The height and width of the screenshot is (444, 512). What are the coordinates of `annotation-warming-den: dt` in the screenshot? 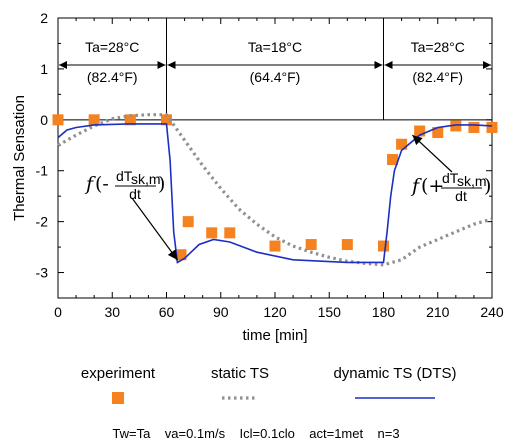 It's located at (461, 196).